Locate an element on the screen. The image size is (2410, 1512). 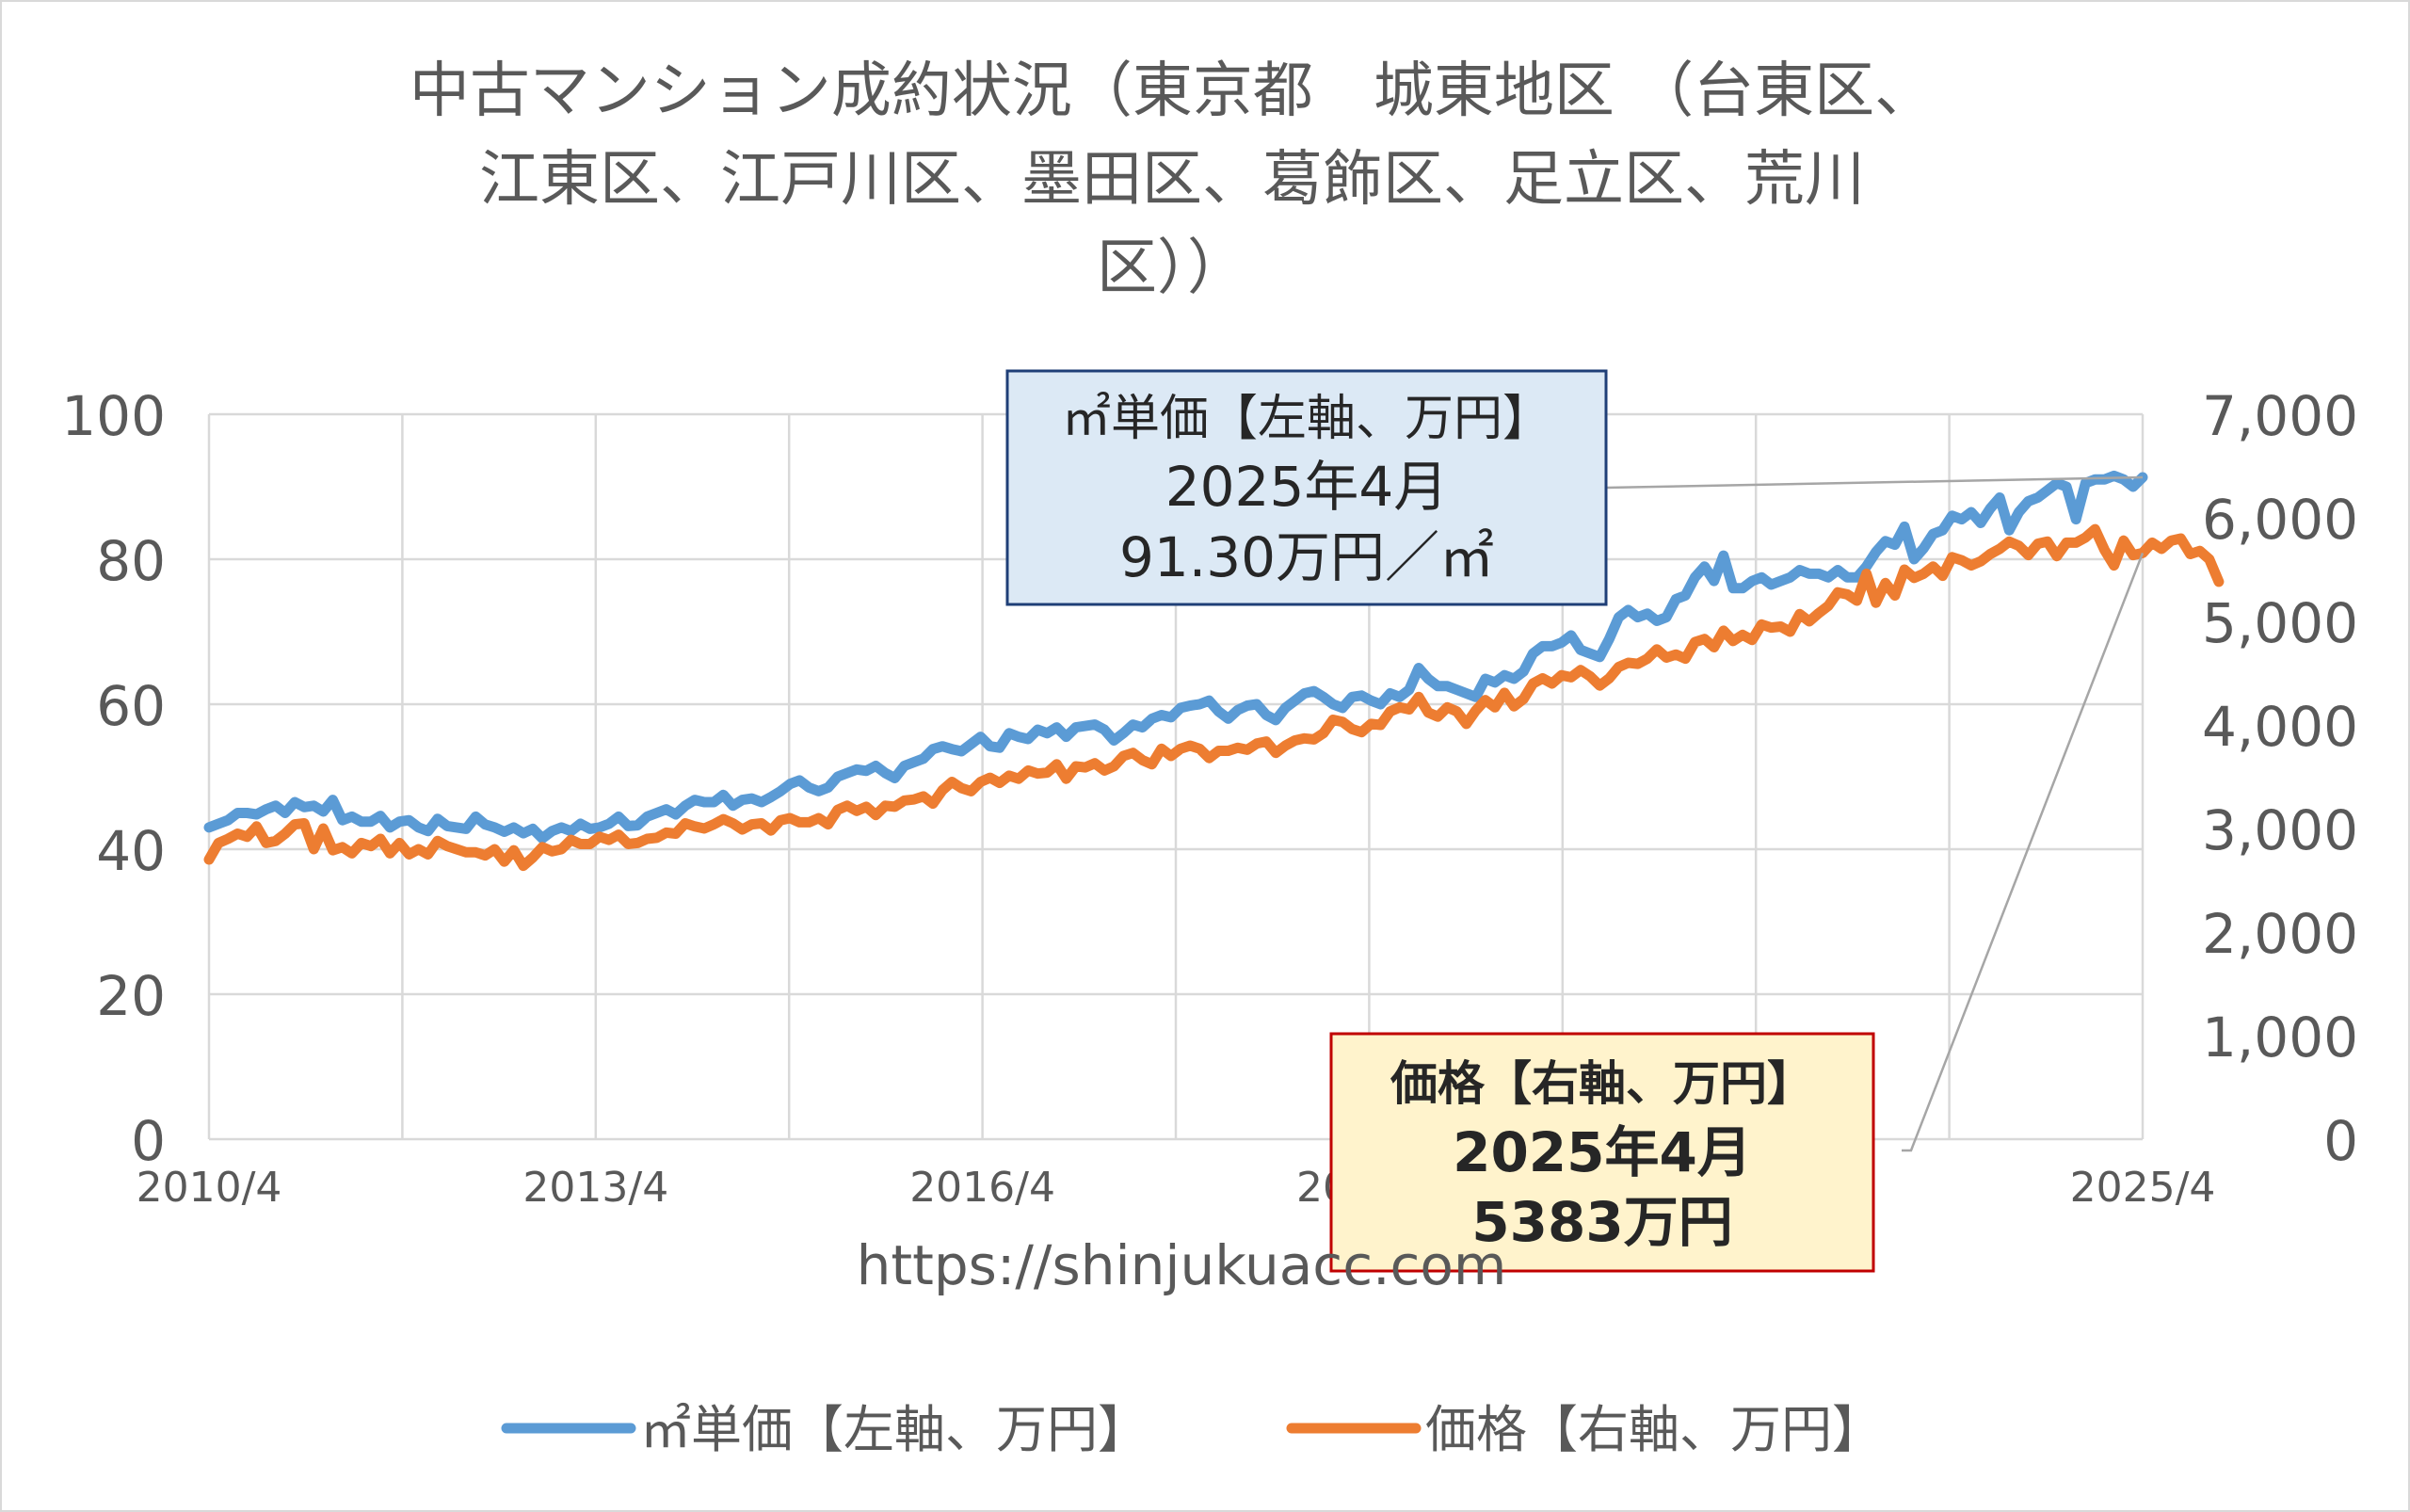
right-axis-tick-label: 6,000 is located at coordinates (2280, 520).